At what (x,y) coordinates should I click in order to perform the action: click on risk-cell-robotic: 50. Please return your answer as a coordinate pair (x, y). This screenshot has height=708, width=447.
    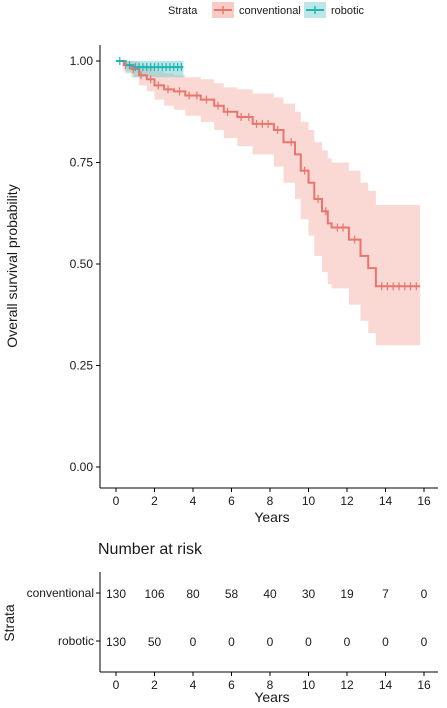
    Looking at the image, I should click on (155, 642).